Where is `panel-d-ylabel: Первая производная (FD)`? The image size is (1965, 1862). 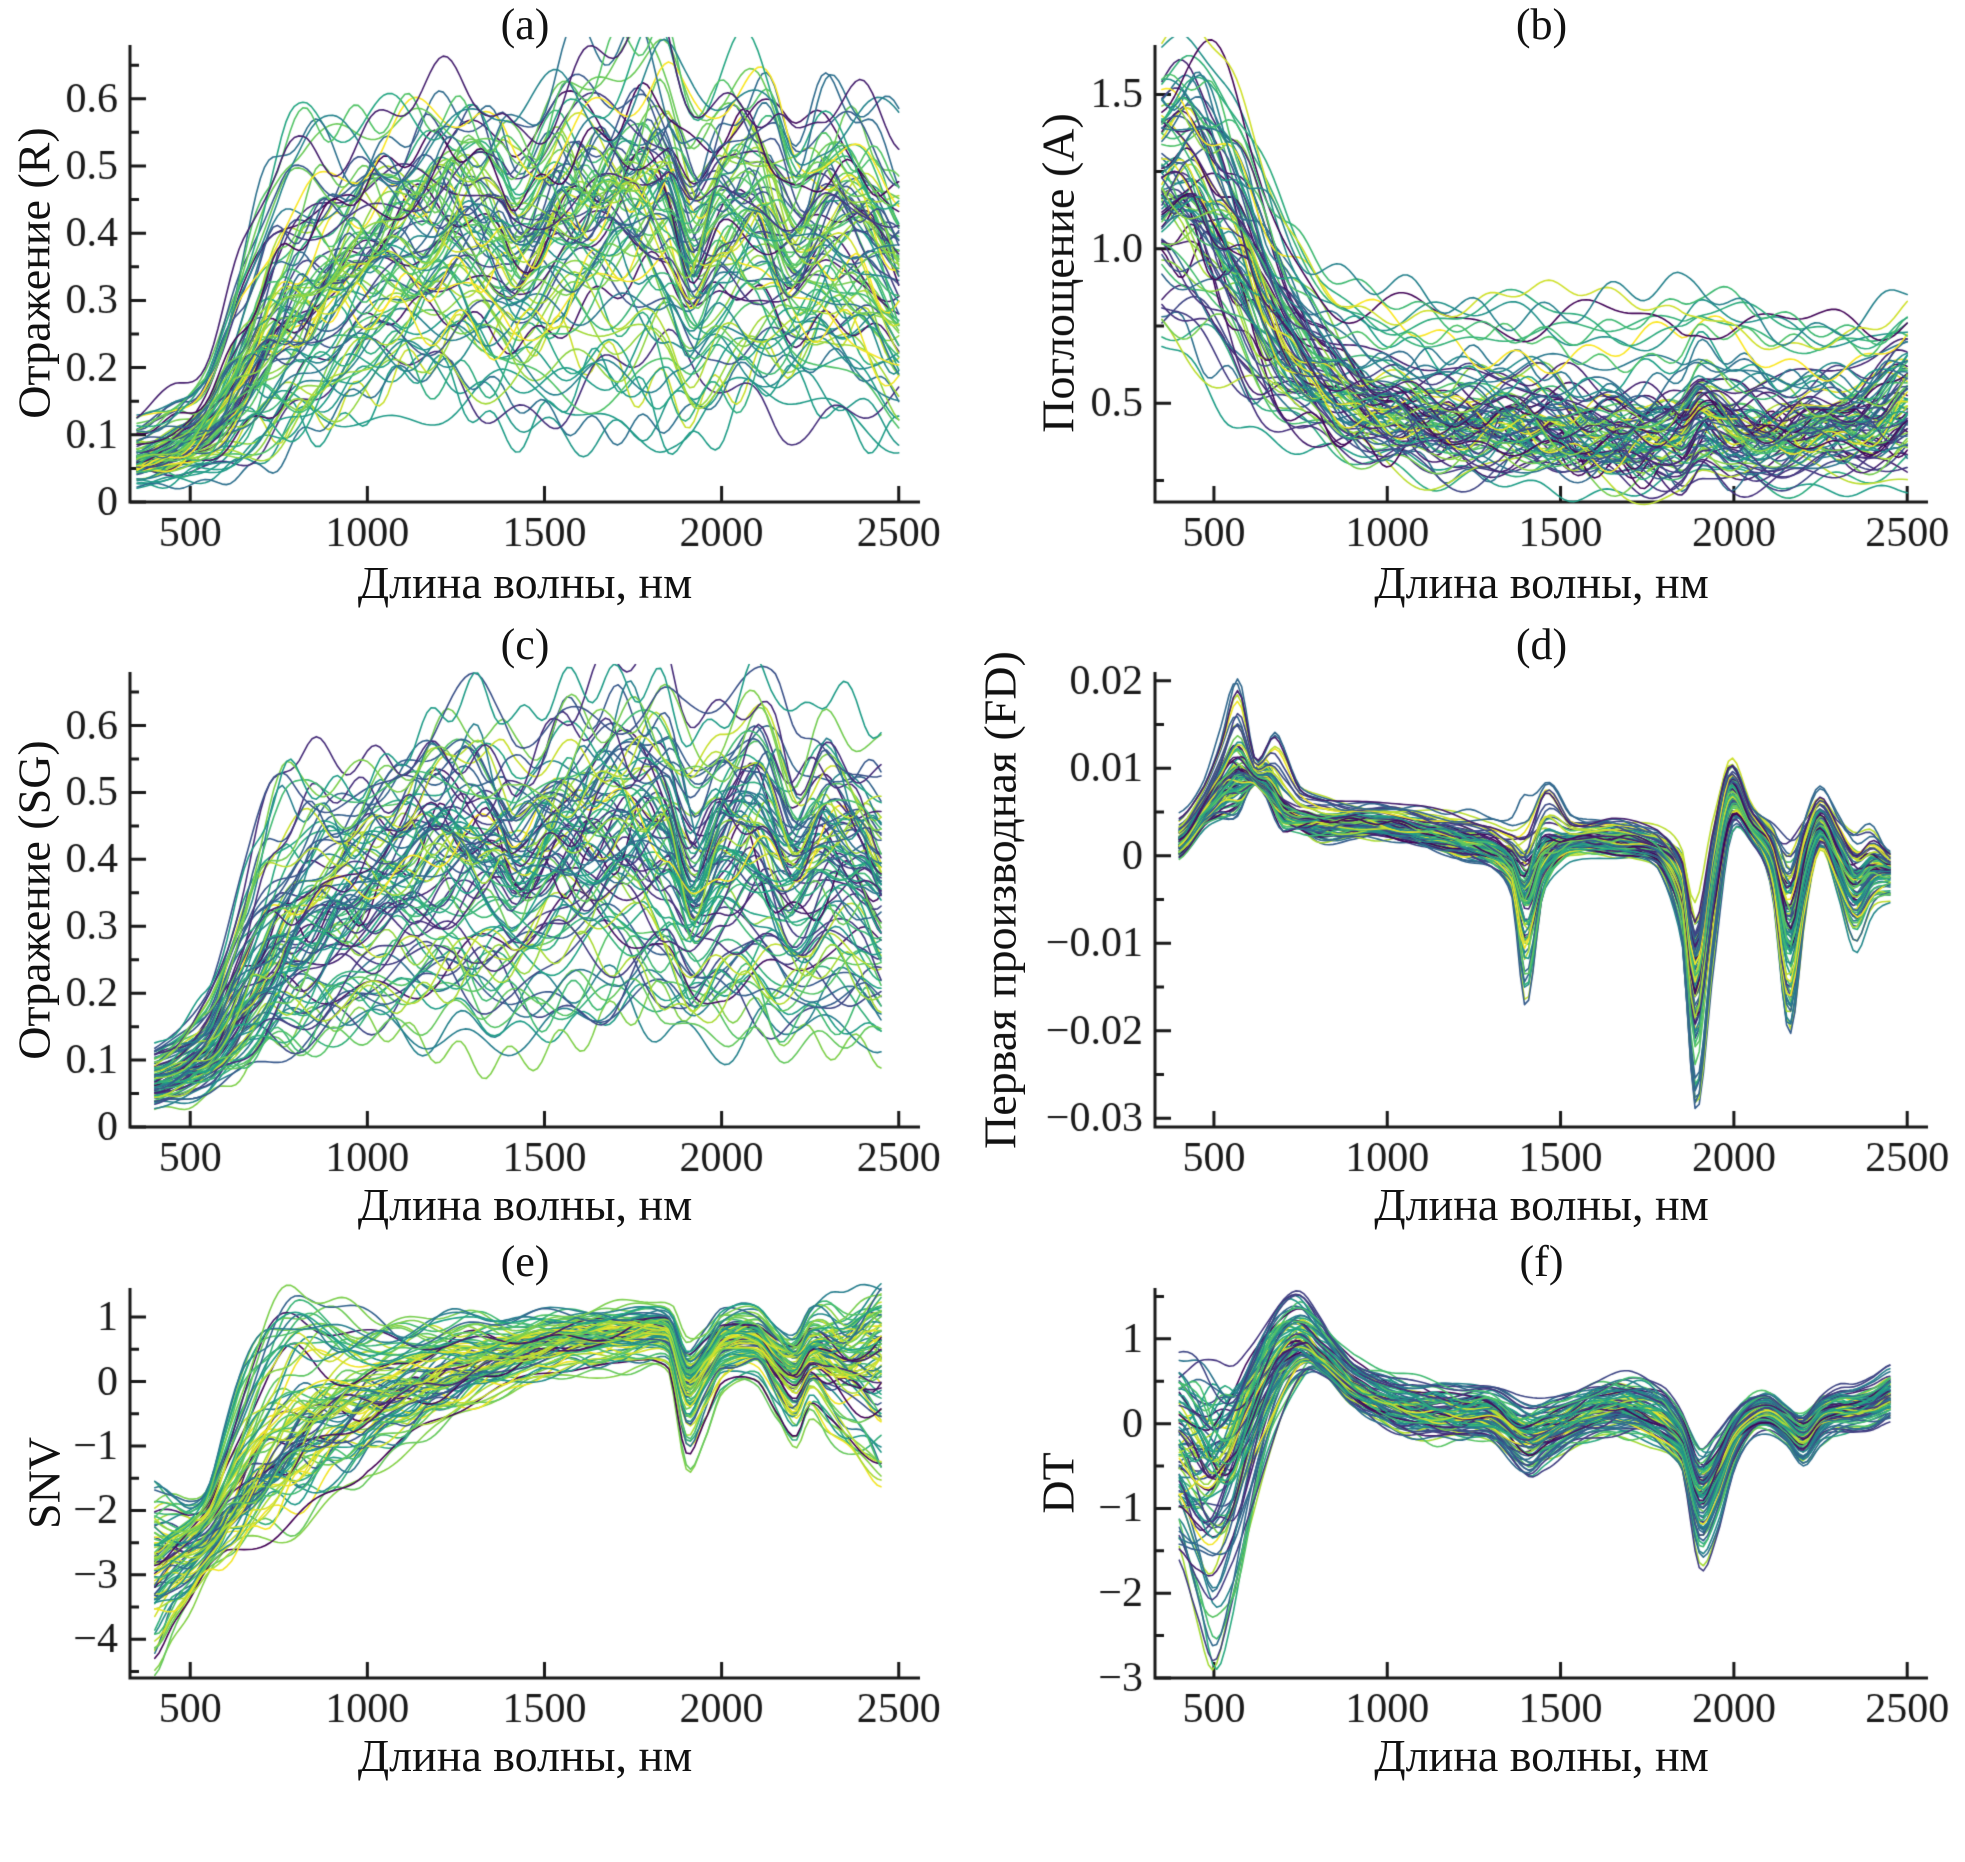 panel-d-ylabel: Первая производная (FD) is located at coordinates (1000, 900).